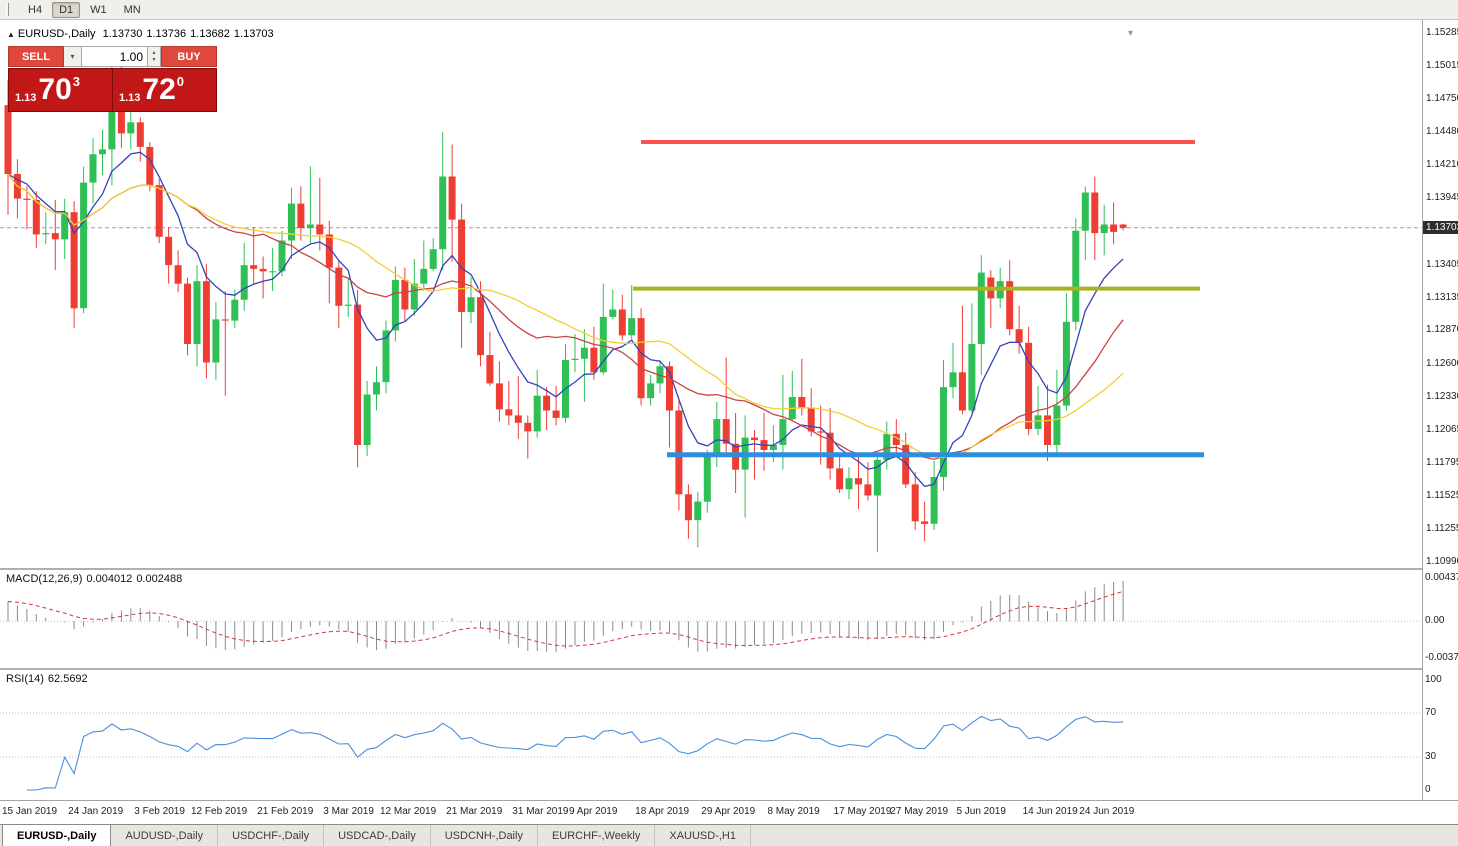 This screenshot has height=846, width=1458. What do you see at coordinates (132, 9) in the screenshot?
I see `timeframe-button-mn: MN` at bounding box center [132, 9].